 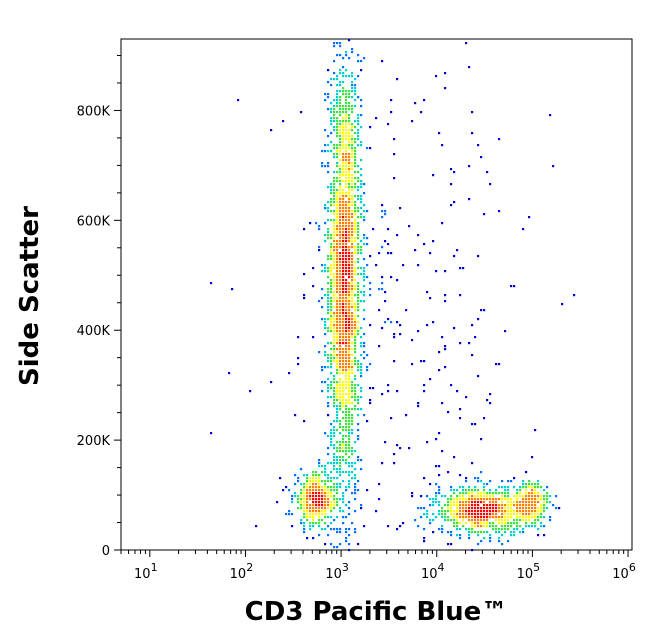 I want to click on x-tick-label-5: 10⁶, so click(x=624, y=571).